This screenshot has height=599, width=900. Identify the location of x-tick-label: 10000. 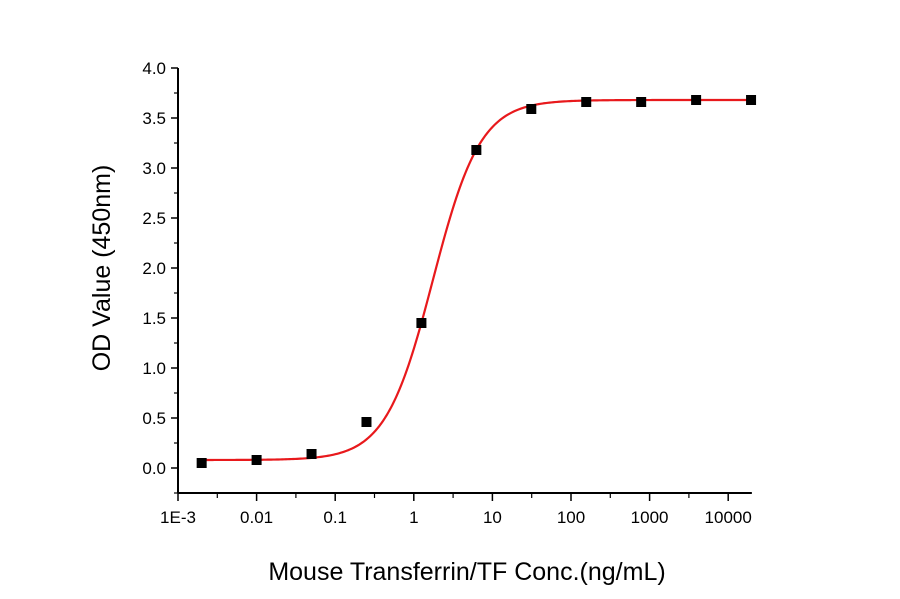
(728, 517).